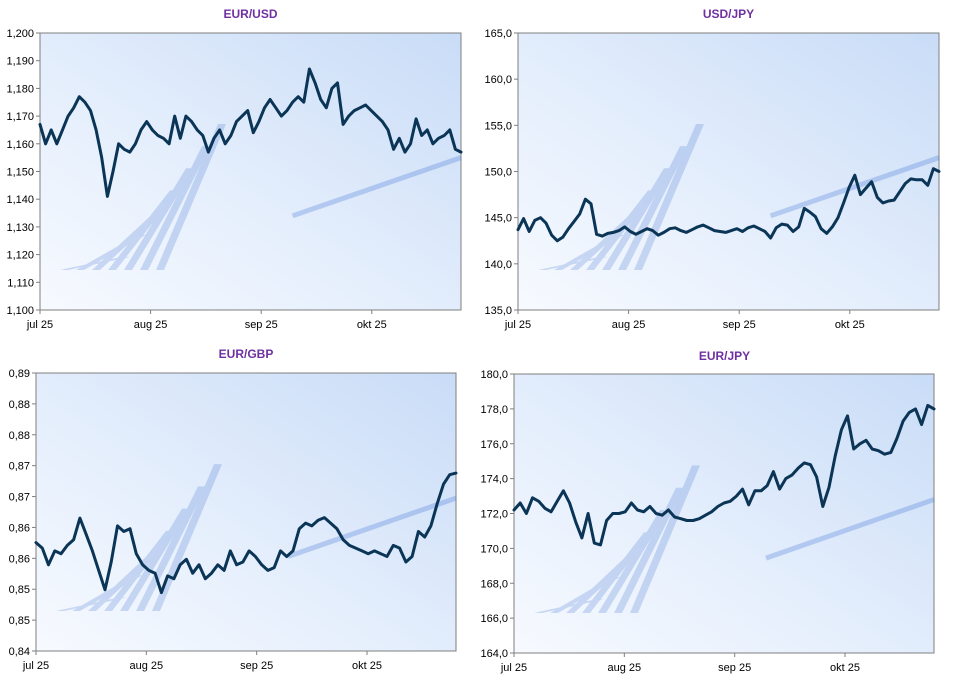 The width and height of the screenshot is (955, 681). I want to click on y-tick-label: 176,0, so click(494, 445).